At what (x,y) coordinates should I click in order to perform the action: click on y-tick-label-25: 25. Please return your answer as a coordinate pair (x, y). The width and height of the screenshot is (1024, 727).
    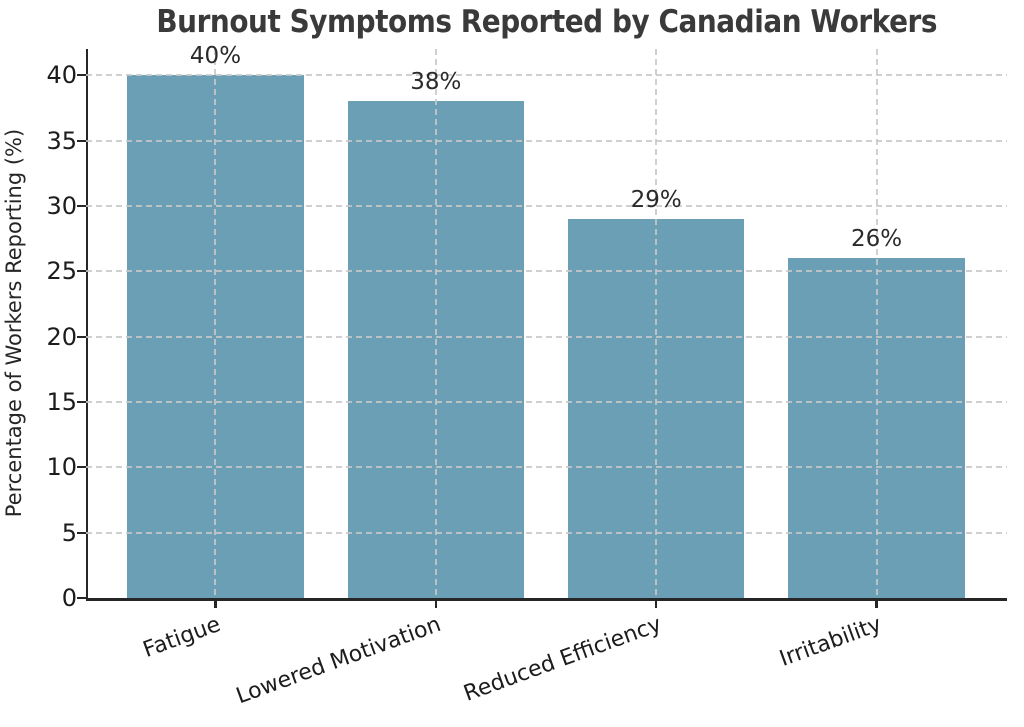
    Looking at the image, I should click on (61, 271).